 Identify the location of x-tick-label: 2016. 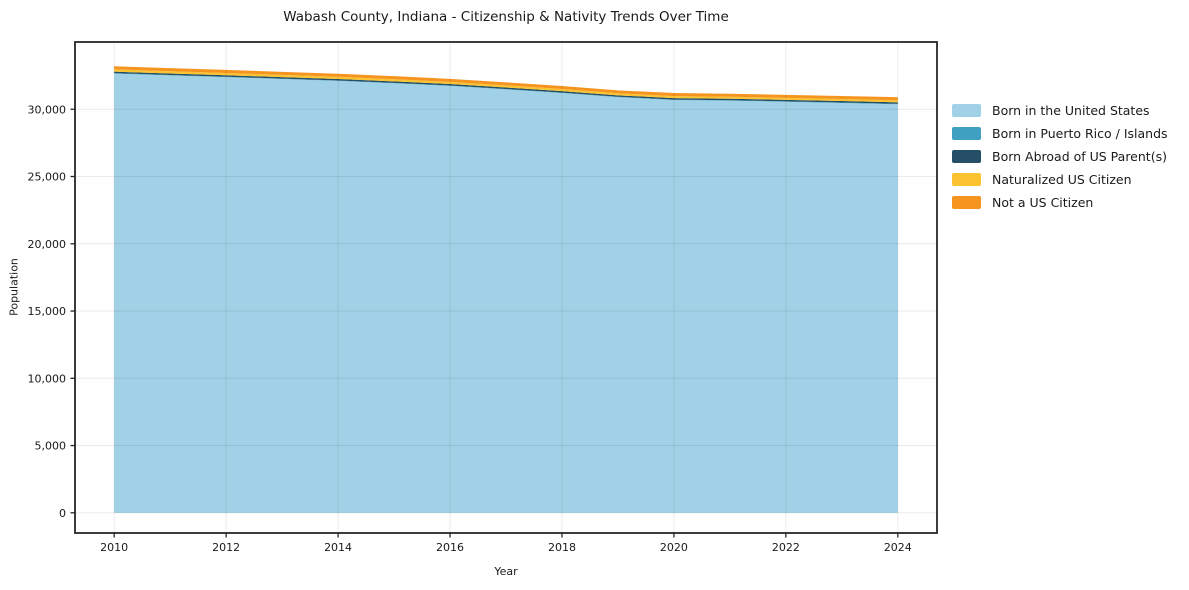
(450, 547).